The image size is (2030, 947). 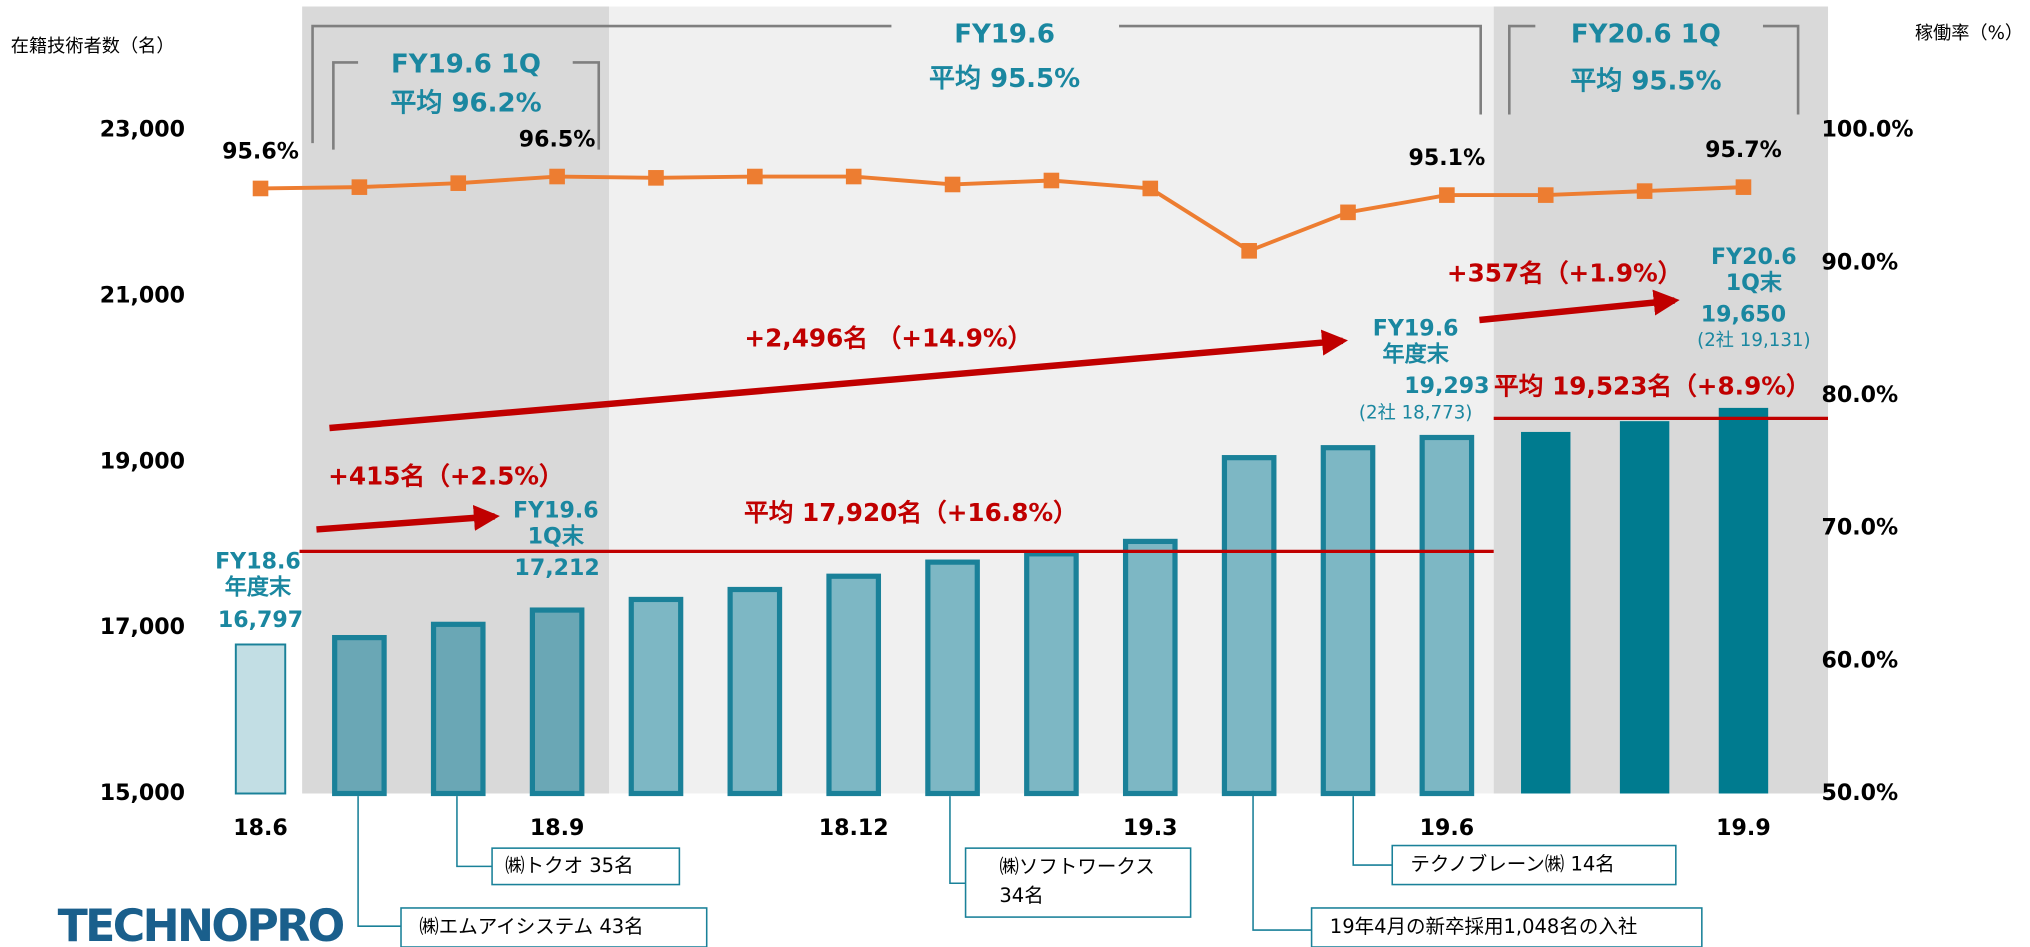 What do you see at coordinates (1004, 35) in the screenshot?
I see `period-title: FY19.6` at bounding box center [1004, 35].